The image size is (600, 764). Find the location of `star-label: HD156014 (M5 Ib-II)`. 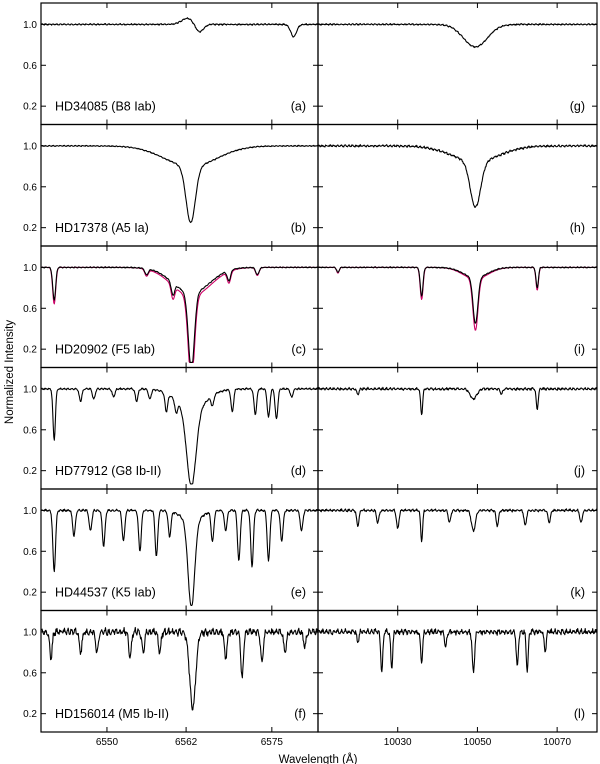

star-label: HD156014 (M5 Ib-II) is located at coordinates (112, 714).